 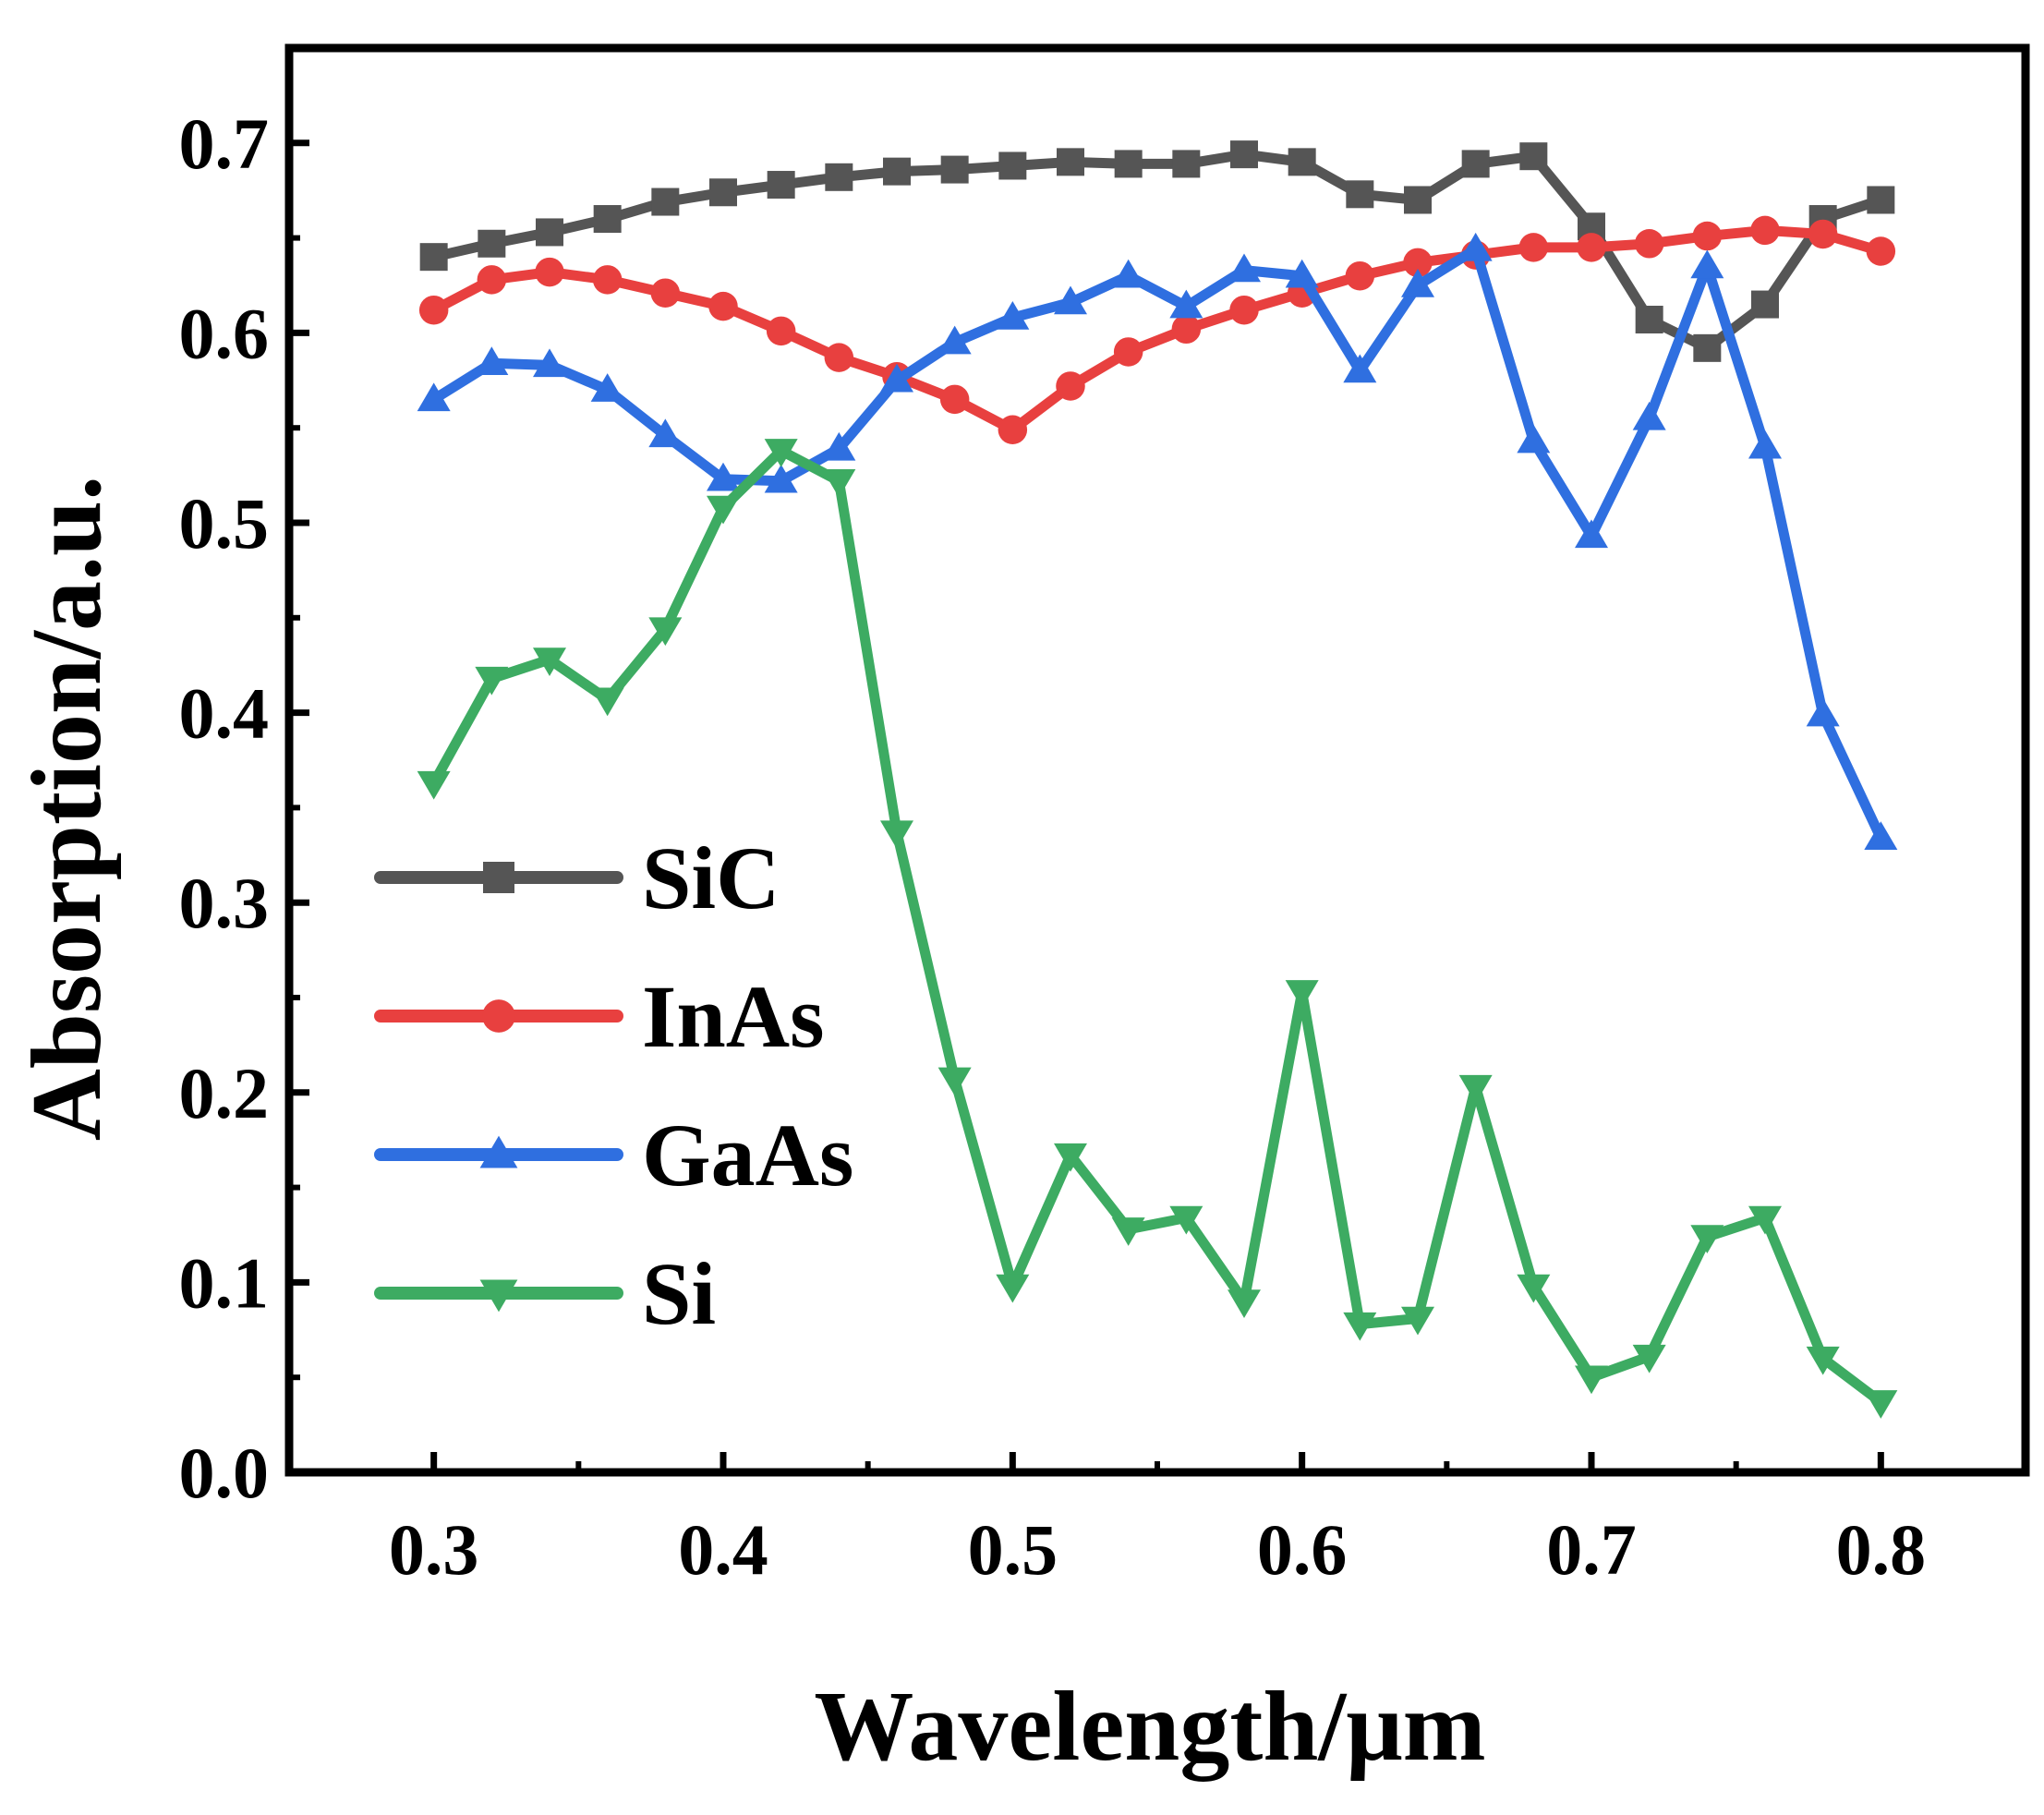 I want to click on x-tick-label: 0.4, so click(x=723, y=1549).